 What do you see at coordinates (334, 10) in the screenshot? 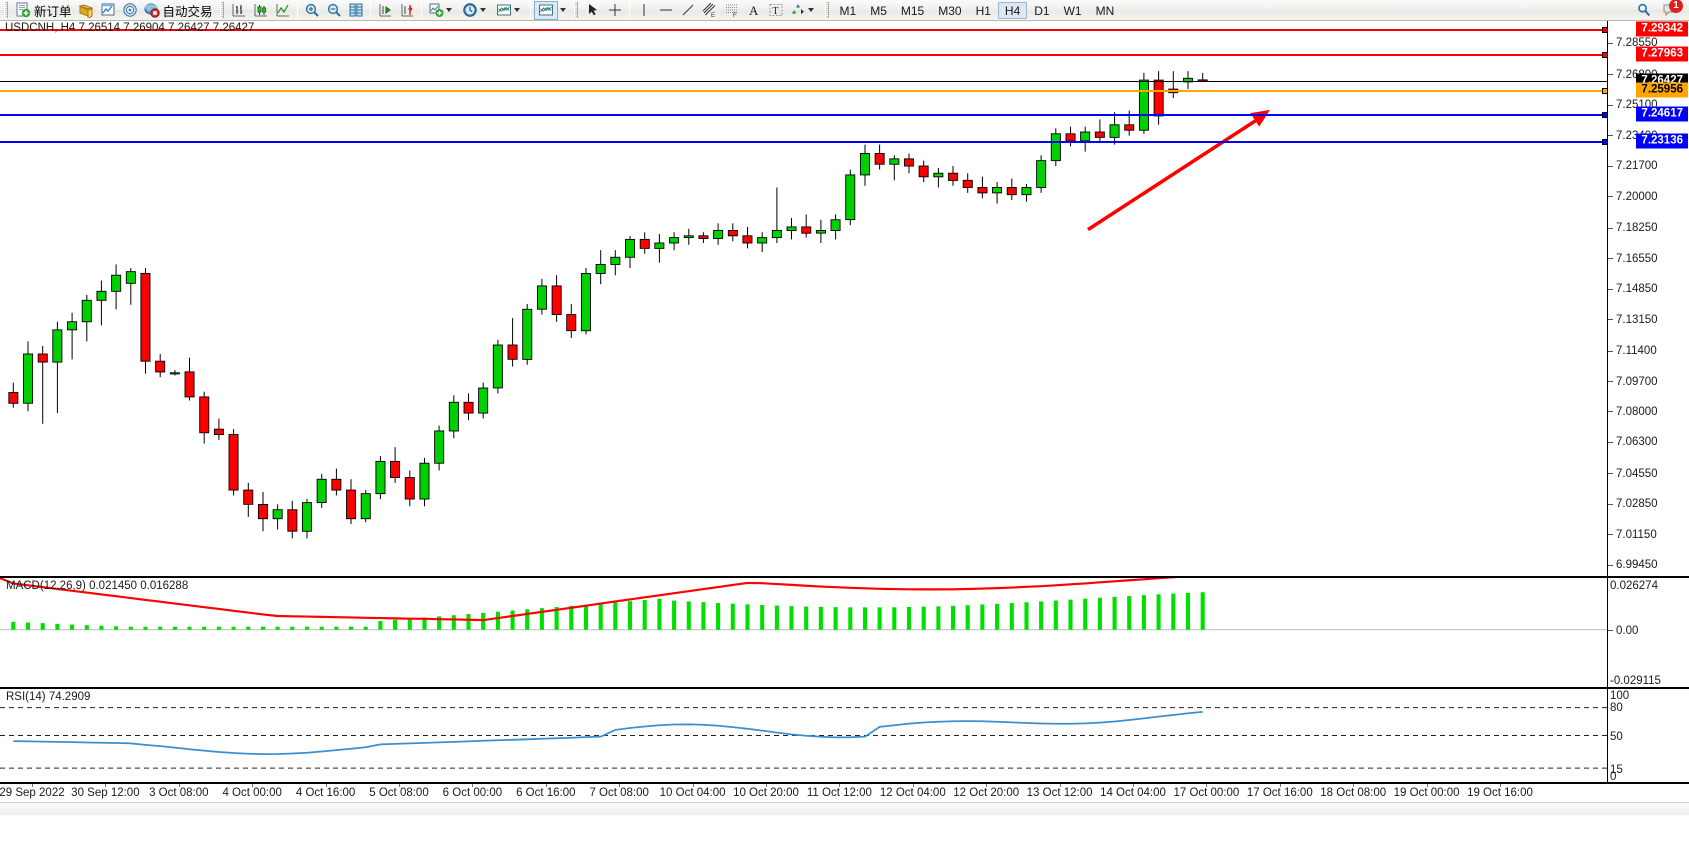
I see `zoom-out-button` at bounding box center [334, 10].